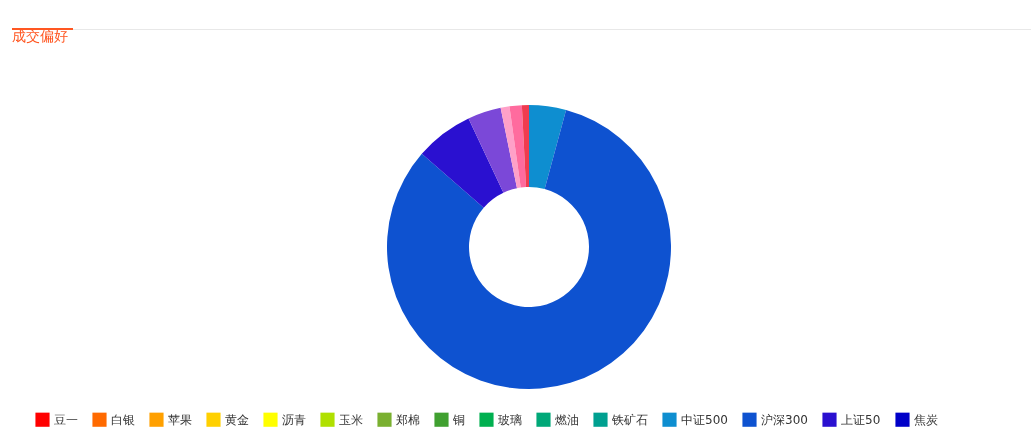 The image size is (1031, 440). I want to click on legend-label: 白银, so click(123, 419).